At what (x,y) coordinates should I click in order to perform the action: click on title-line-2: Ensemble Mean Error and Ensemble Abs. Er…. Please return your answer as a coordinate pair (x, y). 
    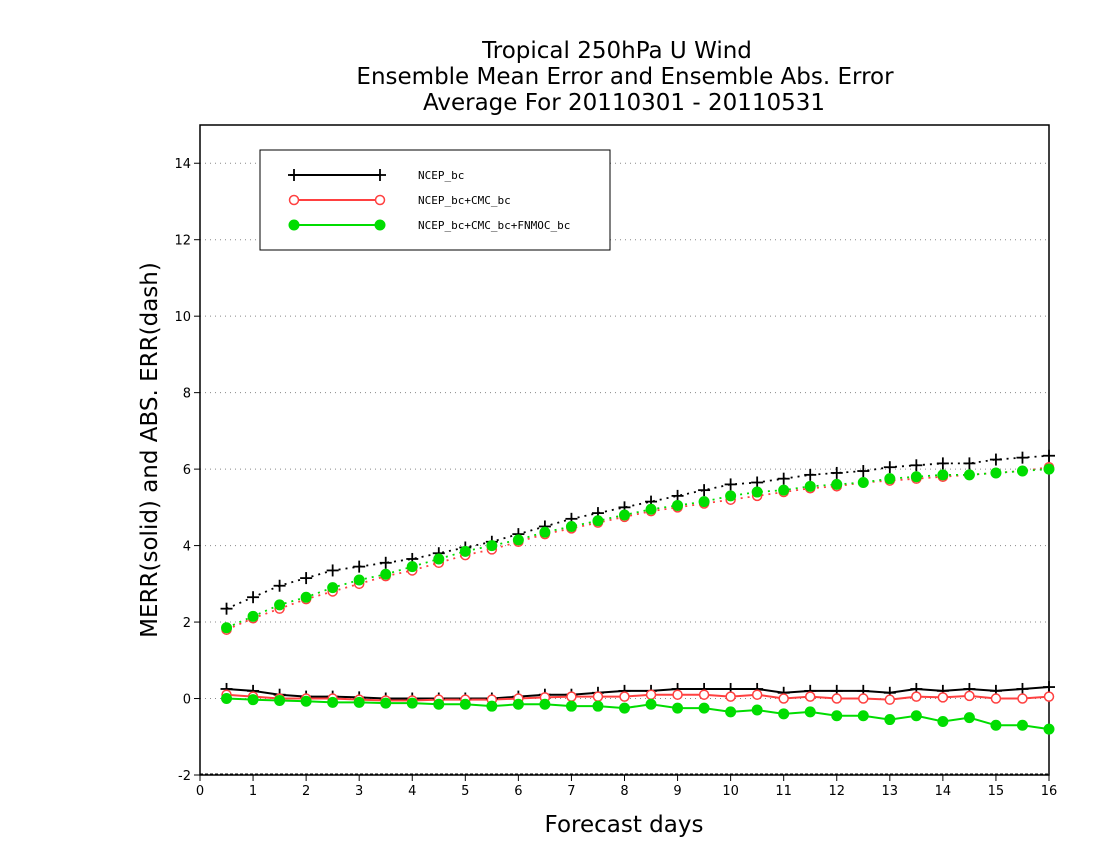
    Looking at the image, I should click on (625, 77).